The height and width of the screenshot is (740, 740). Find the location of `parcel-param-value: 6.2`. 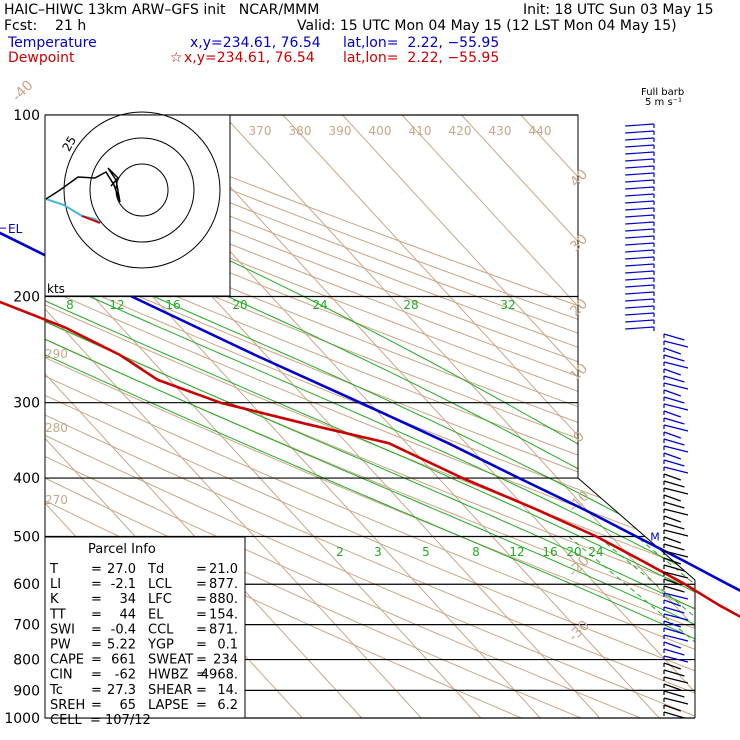

parcel-param-value: 6.2 is located at coordinates (227, 705).